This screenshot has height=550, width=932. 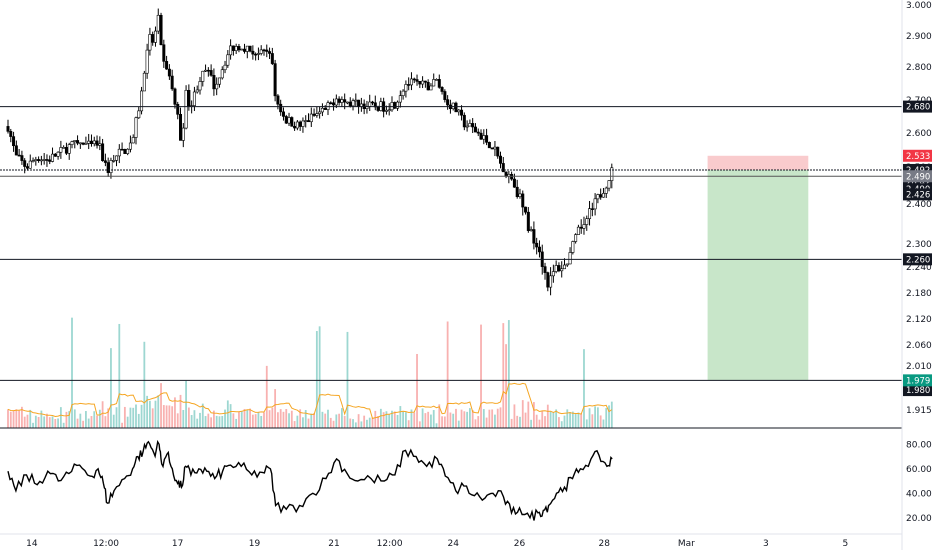 What do you see at coordinates (686, 544) in the screenshot?
I see `time-tick-label: Mar` at bounding box center [686, 544].